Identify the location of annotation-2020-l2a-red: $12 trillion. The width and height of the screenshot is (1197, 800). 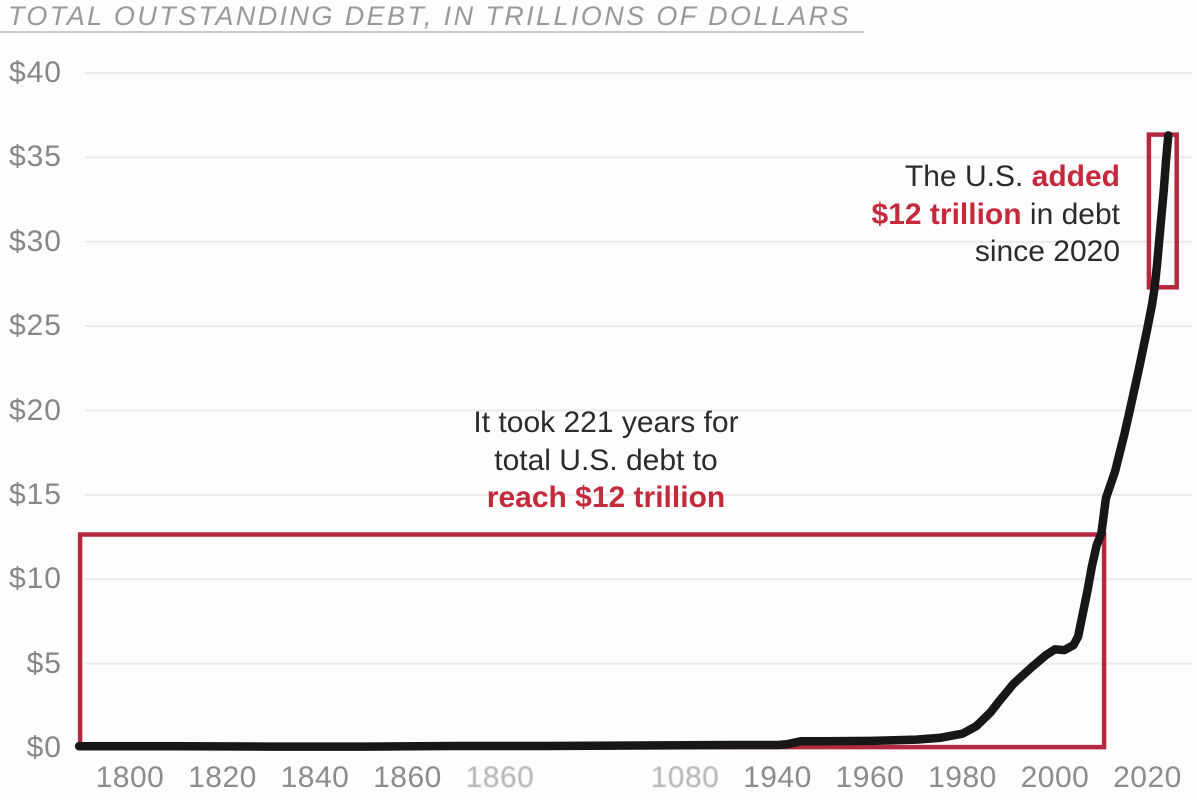
(946, 214).